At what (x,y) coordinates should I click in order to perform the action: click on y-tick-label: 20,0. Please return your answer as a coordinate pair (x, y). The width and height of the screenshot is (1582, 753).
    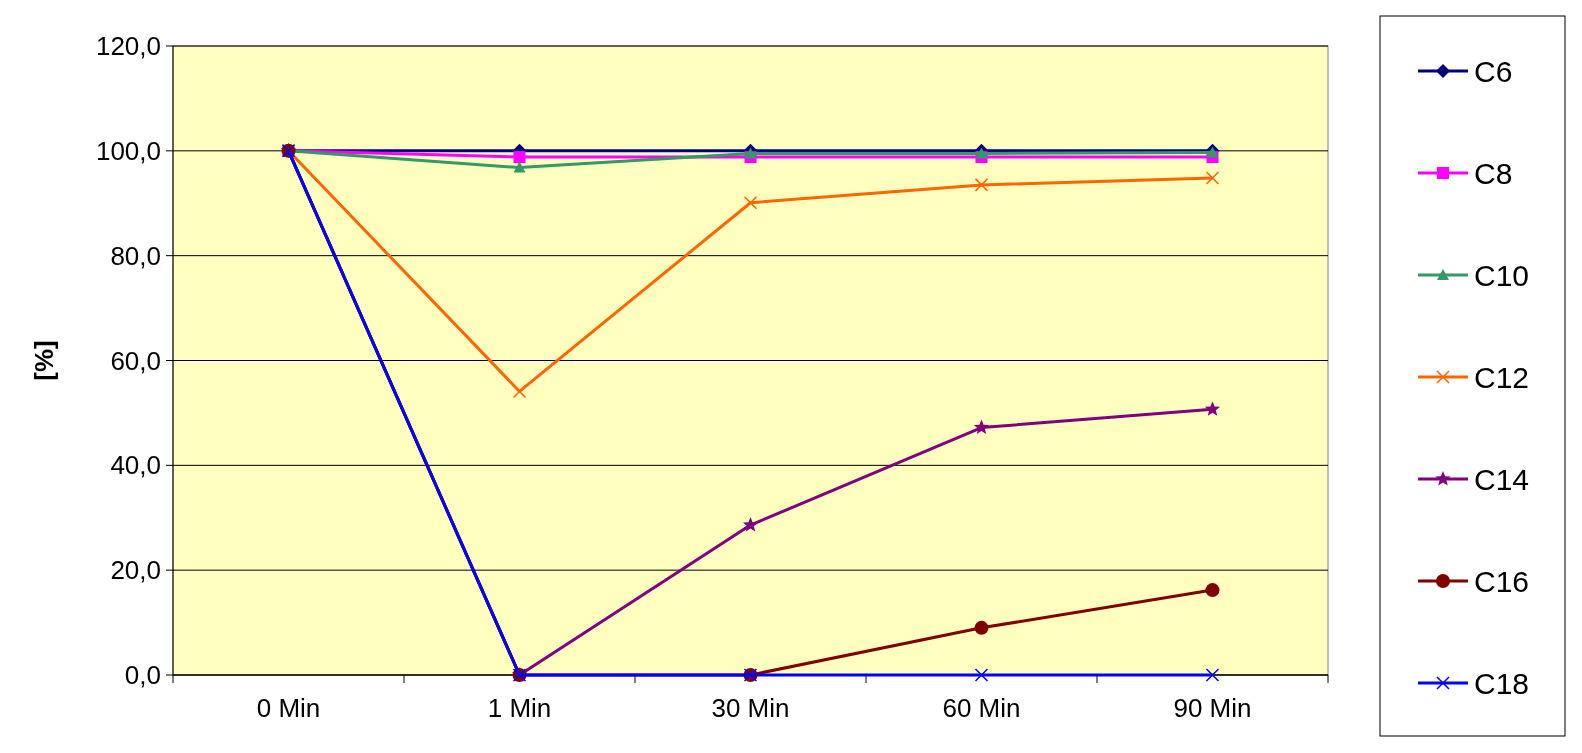
    Looking at the image, I should click on (135, 570).